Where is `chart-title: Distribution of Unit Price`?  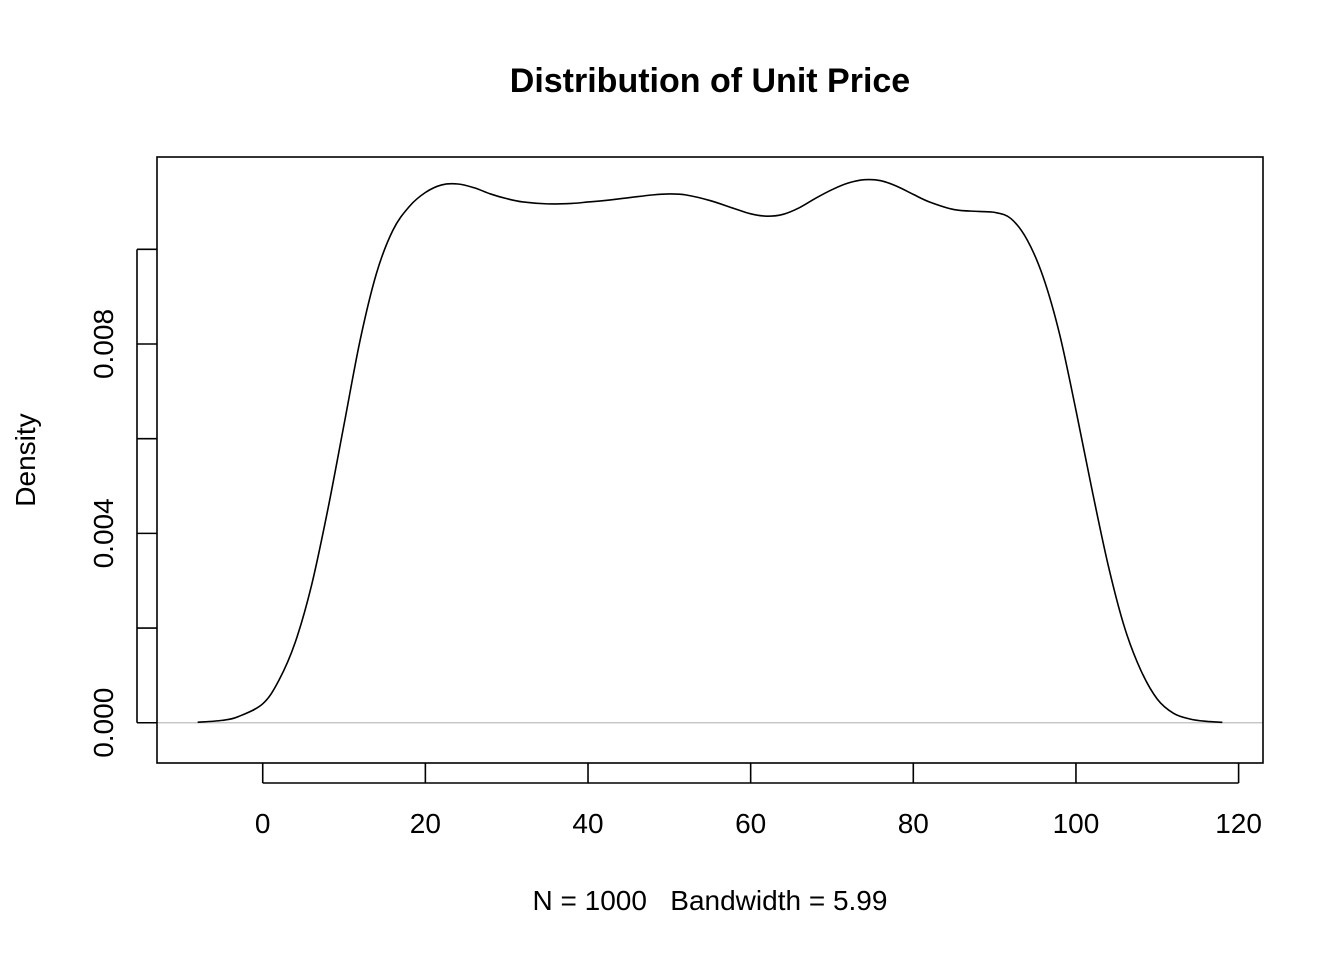
chart-title: Distribution of Unit Price is located at coordinates (710, 81).